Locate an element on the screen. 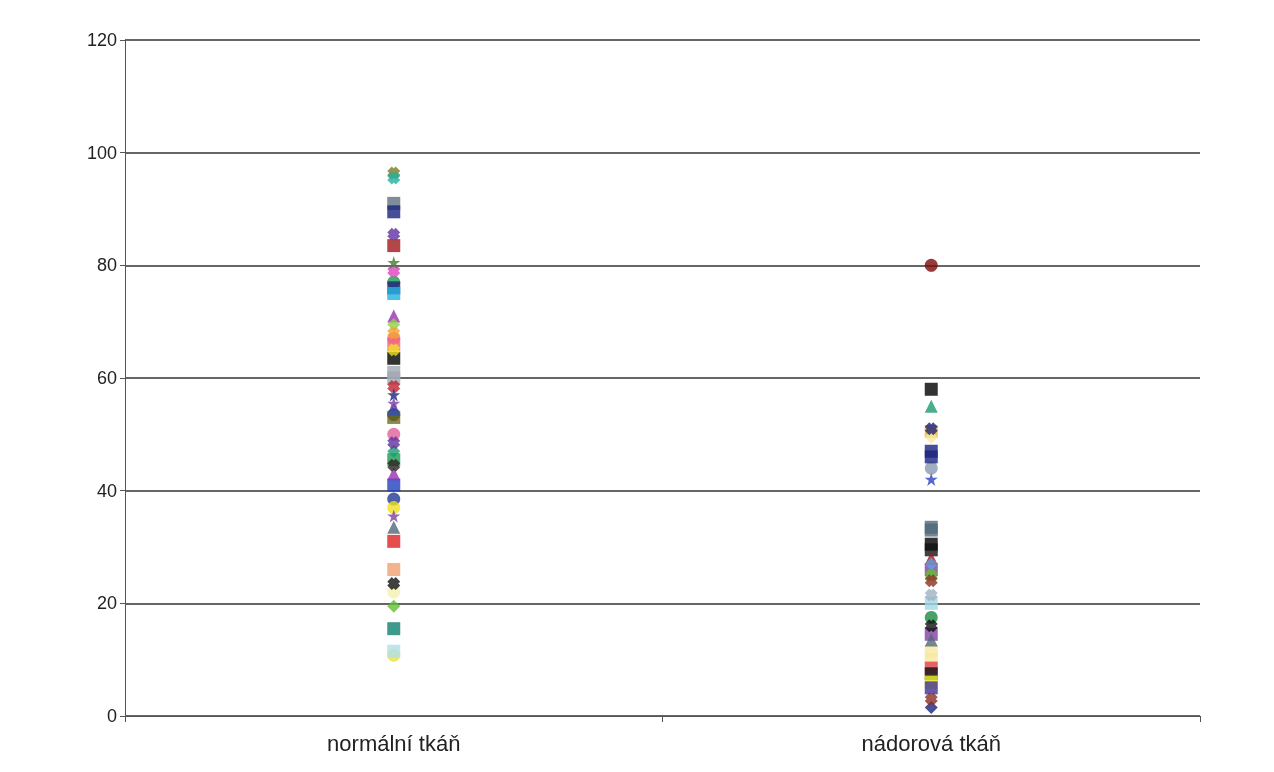 This screenshot has height=772, width=1274. y-tick-label: 100 is located at coordinates (101, 152).